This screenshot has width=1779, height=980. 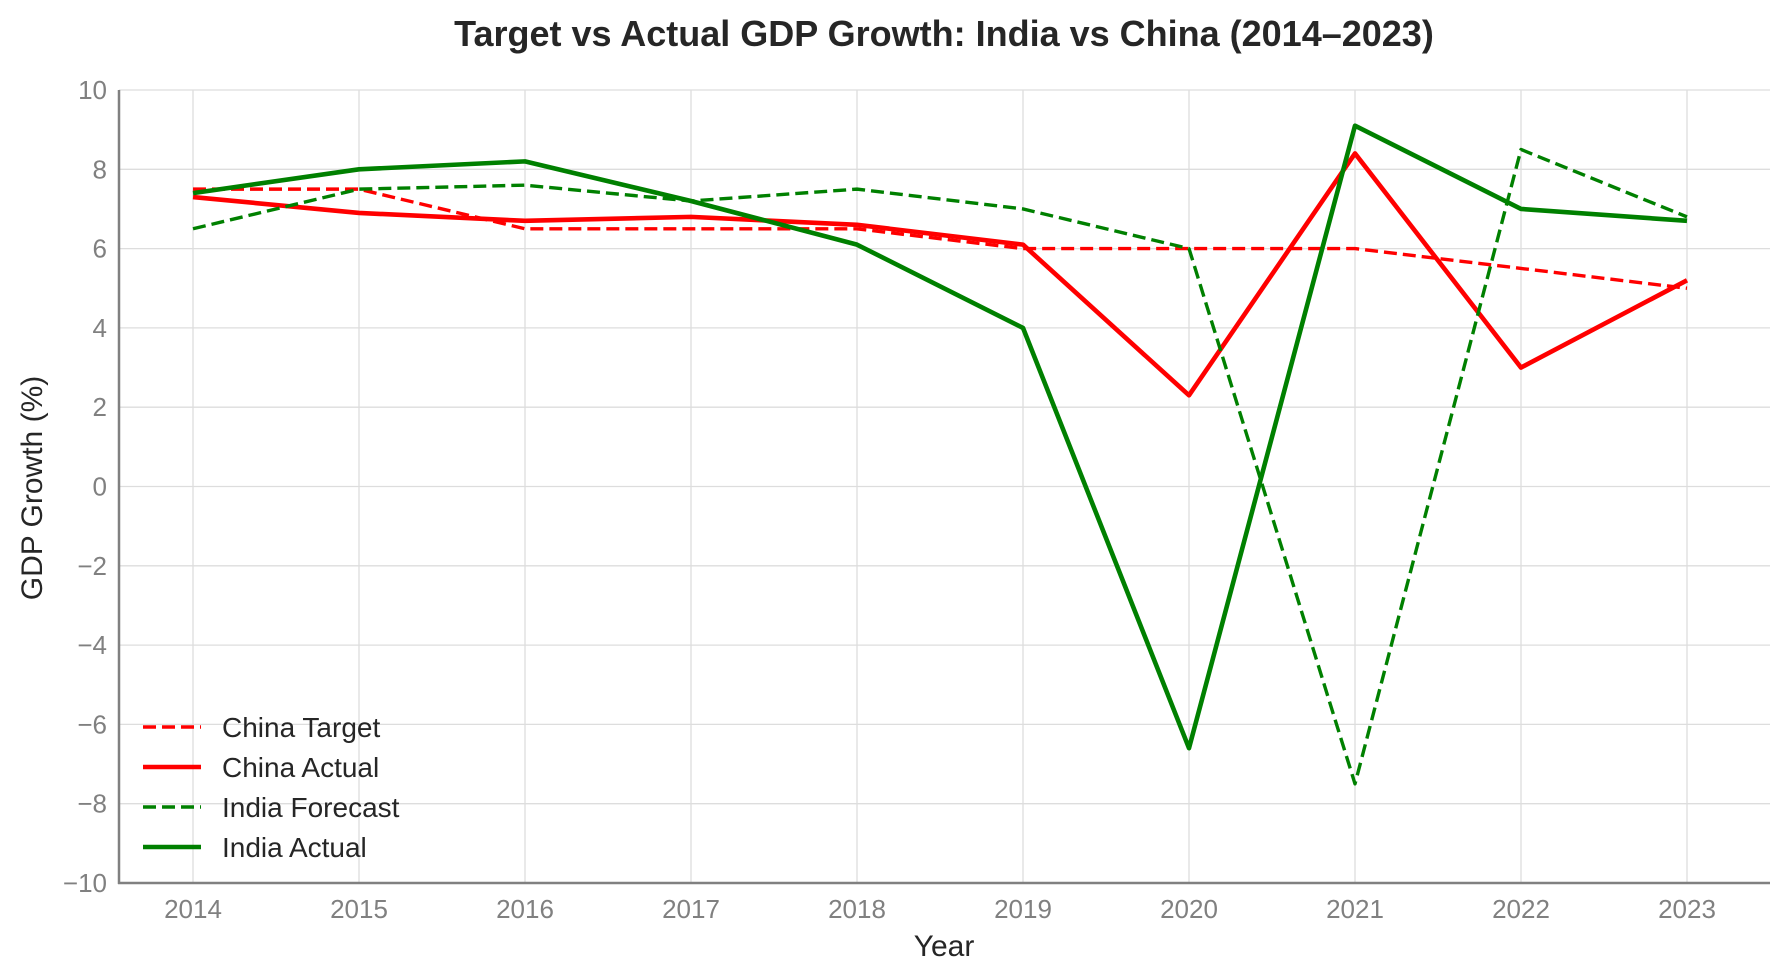 What do you see at coordinates (85, 883) in the screenshot?
I see `y-tick-label: −10` at bounding box center [85, 883].